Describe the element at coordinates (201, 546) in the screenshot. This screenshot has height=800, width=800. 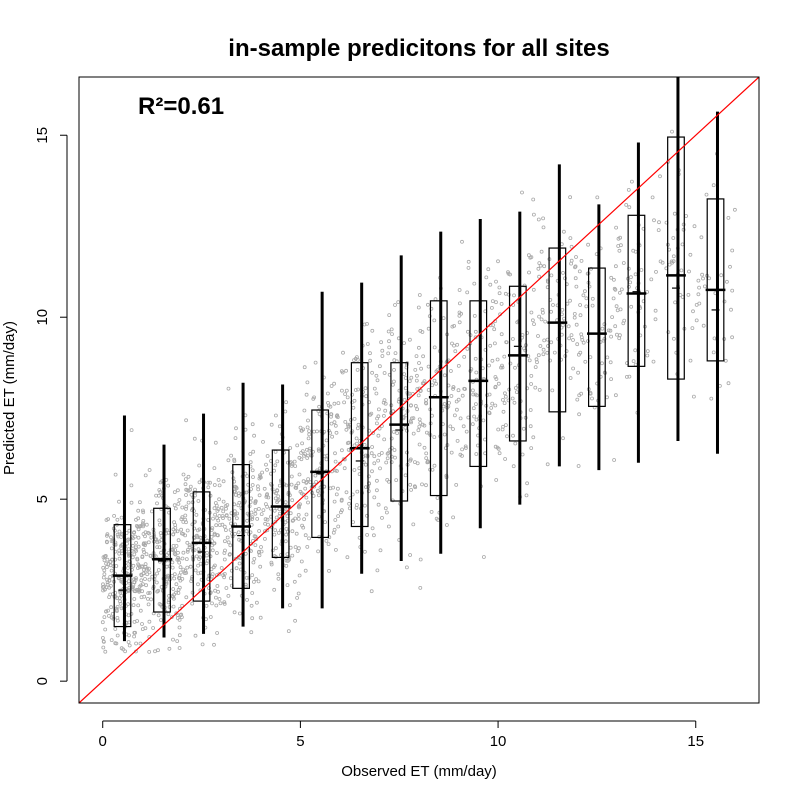
I see `box-iqr` at that location.